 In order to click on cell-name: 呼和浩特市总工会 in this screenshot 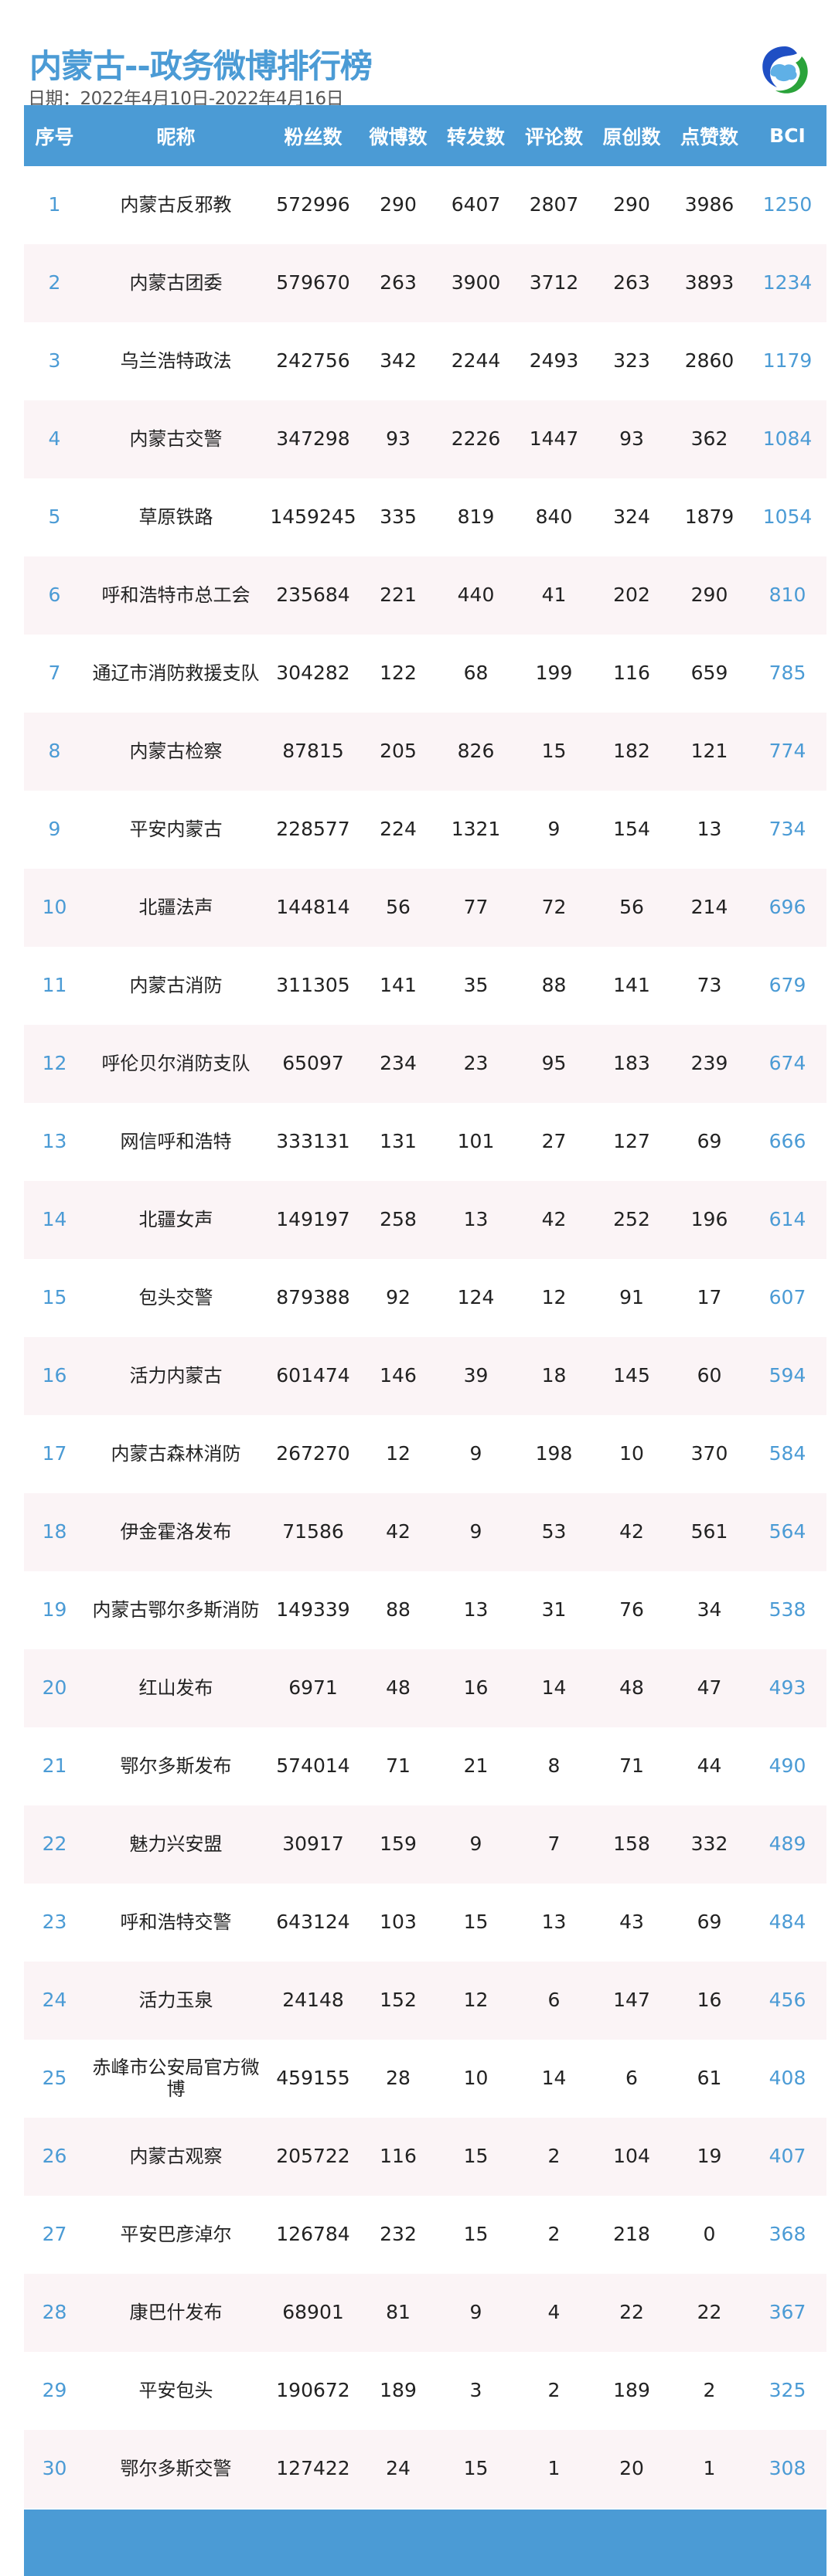, I will do `click(176, 595)`.